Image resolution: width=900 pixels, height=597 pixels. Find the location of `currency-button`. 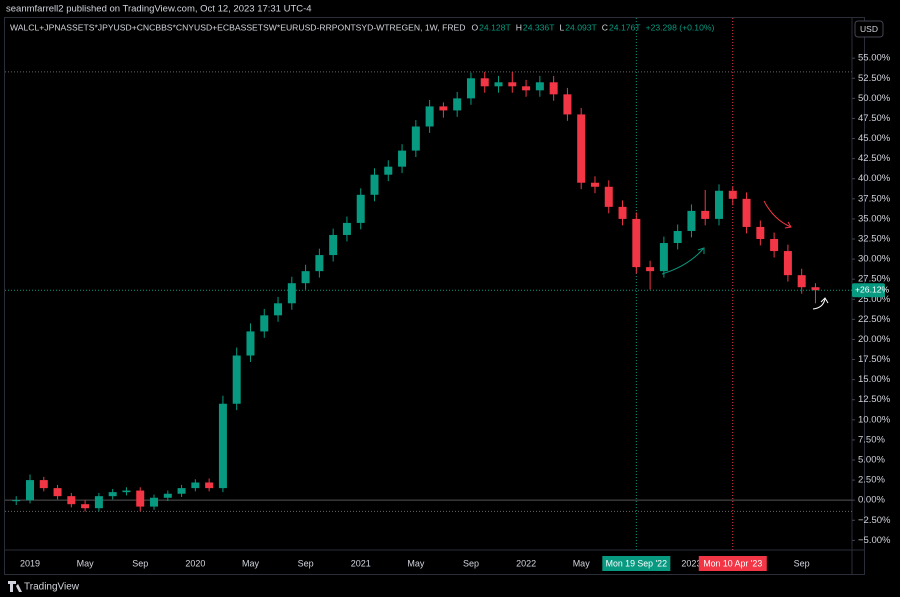

currency-button is located at coordinates (869, 29).